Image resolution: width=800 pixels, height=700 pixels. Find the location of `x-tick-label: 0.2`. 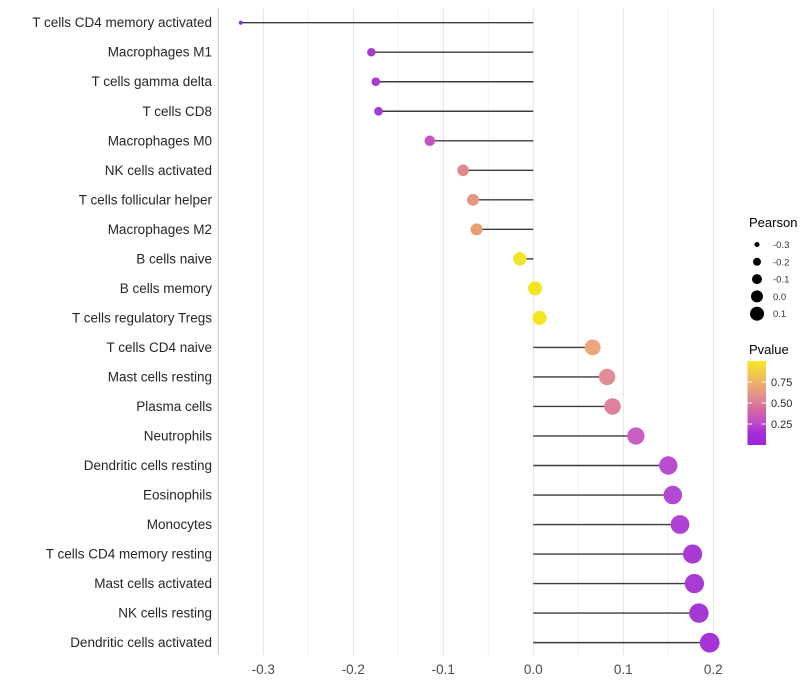

x-tick-label: 0.2 is located at coordinates (713, 669).